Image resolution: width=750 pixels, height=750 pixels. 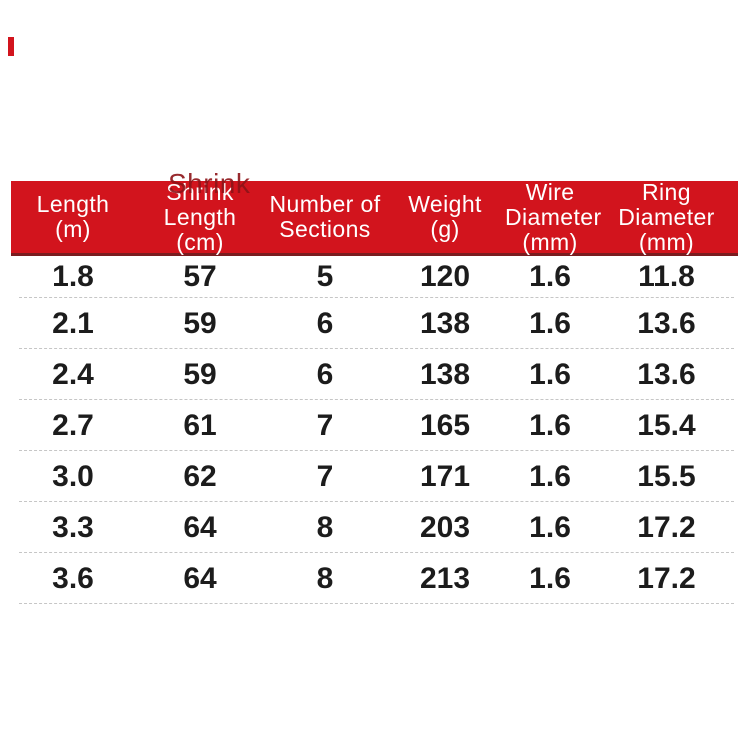 What do you see at coordinates (550, 191) in the screenshot?
I see `header-line: Wire` at bounding box center [550, 191].